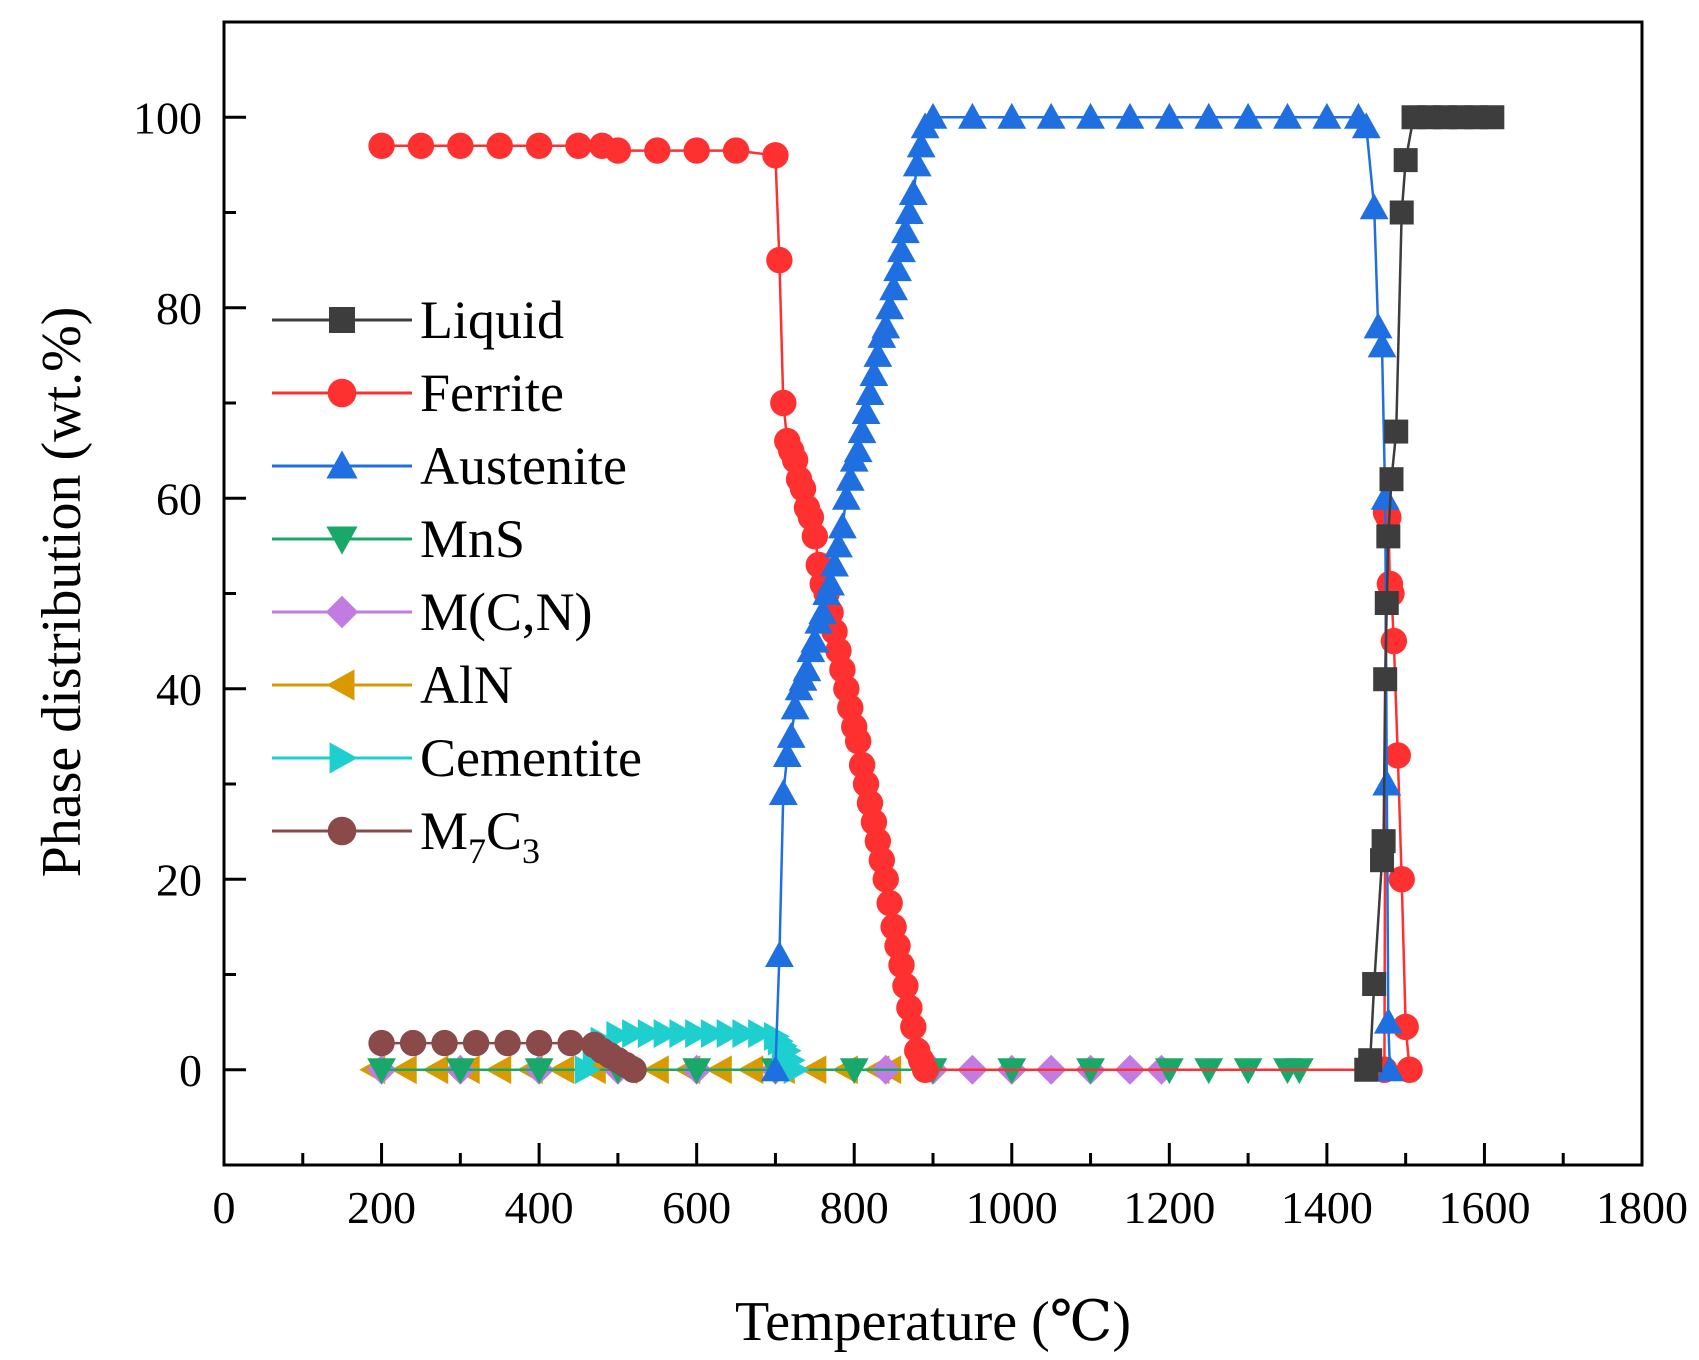 The height and width of the screenshot is (1360, 1699). I want to click on legend-item-austenite: Austenite, so click(449, 466).